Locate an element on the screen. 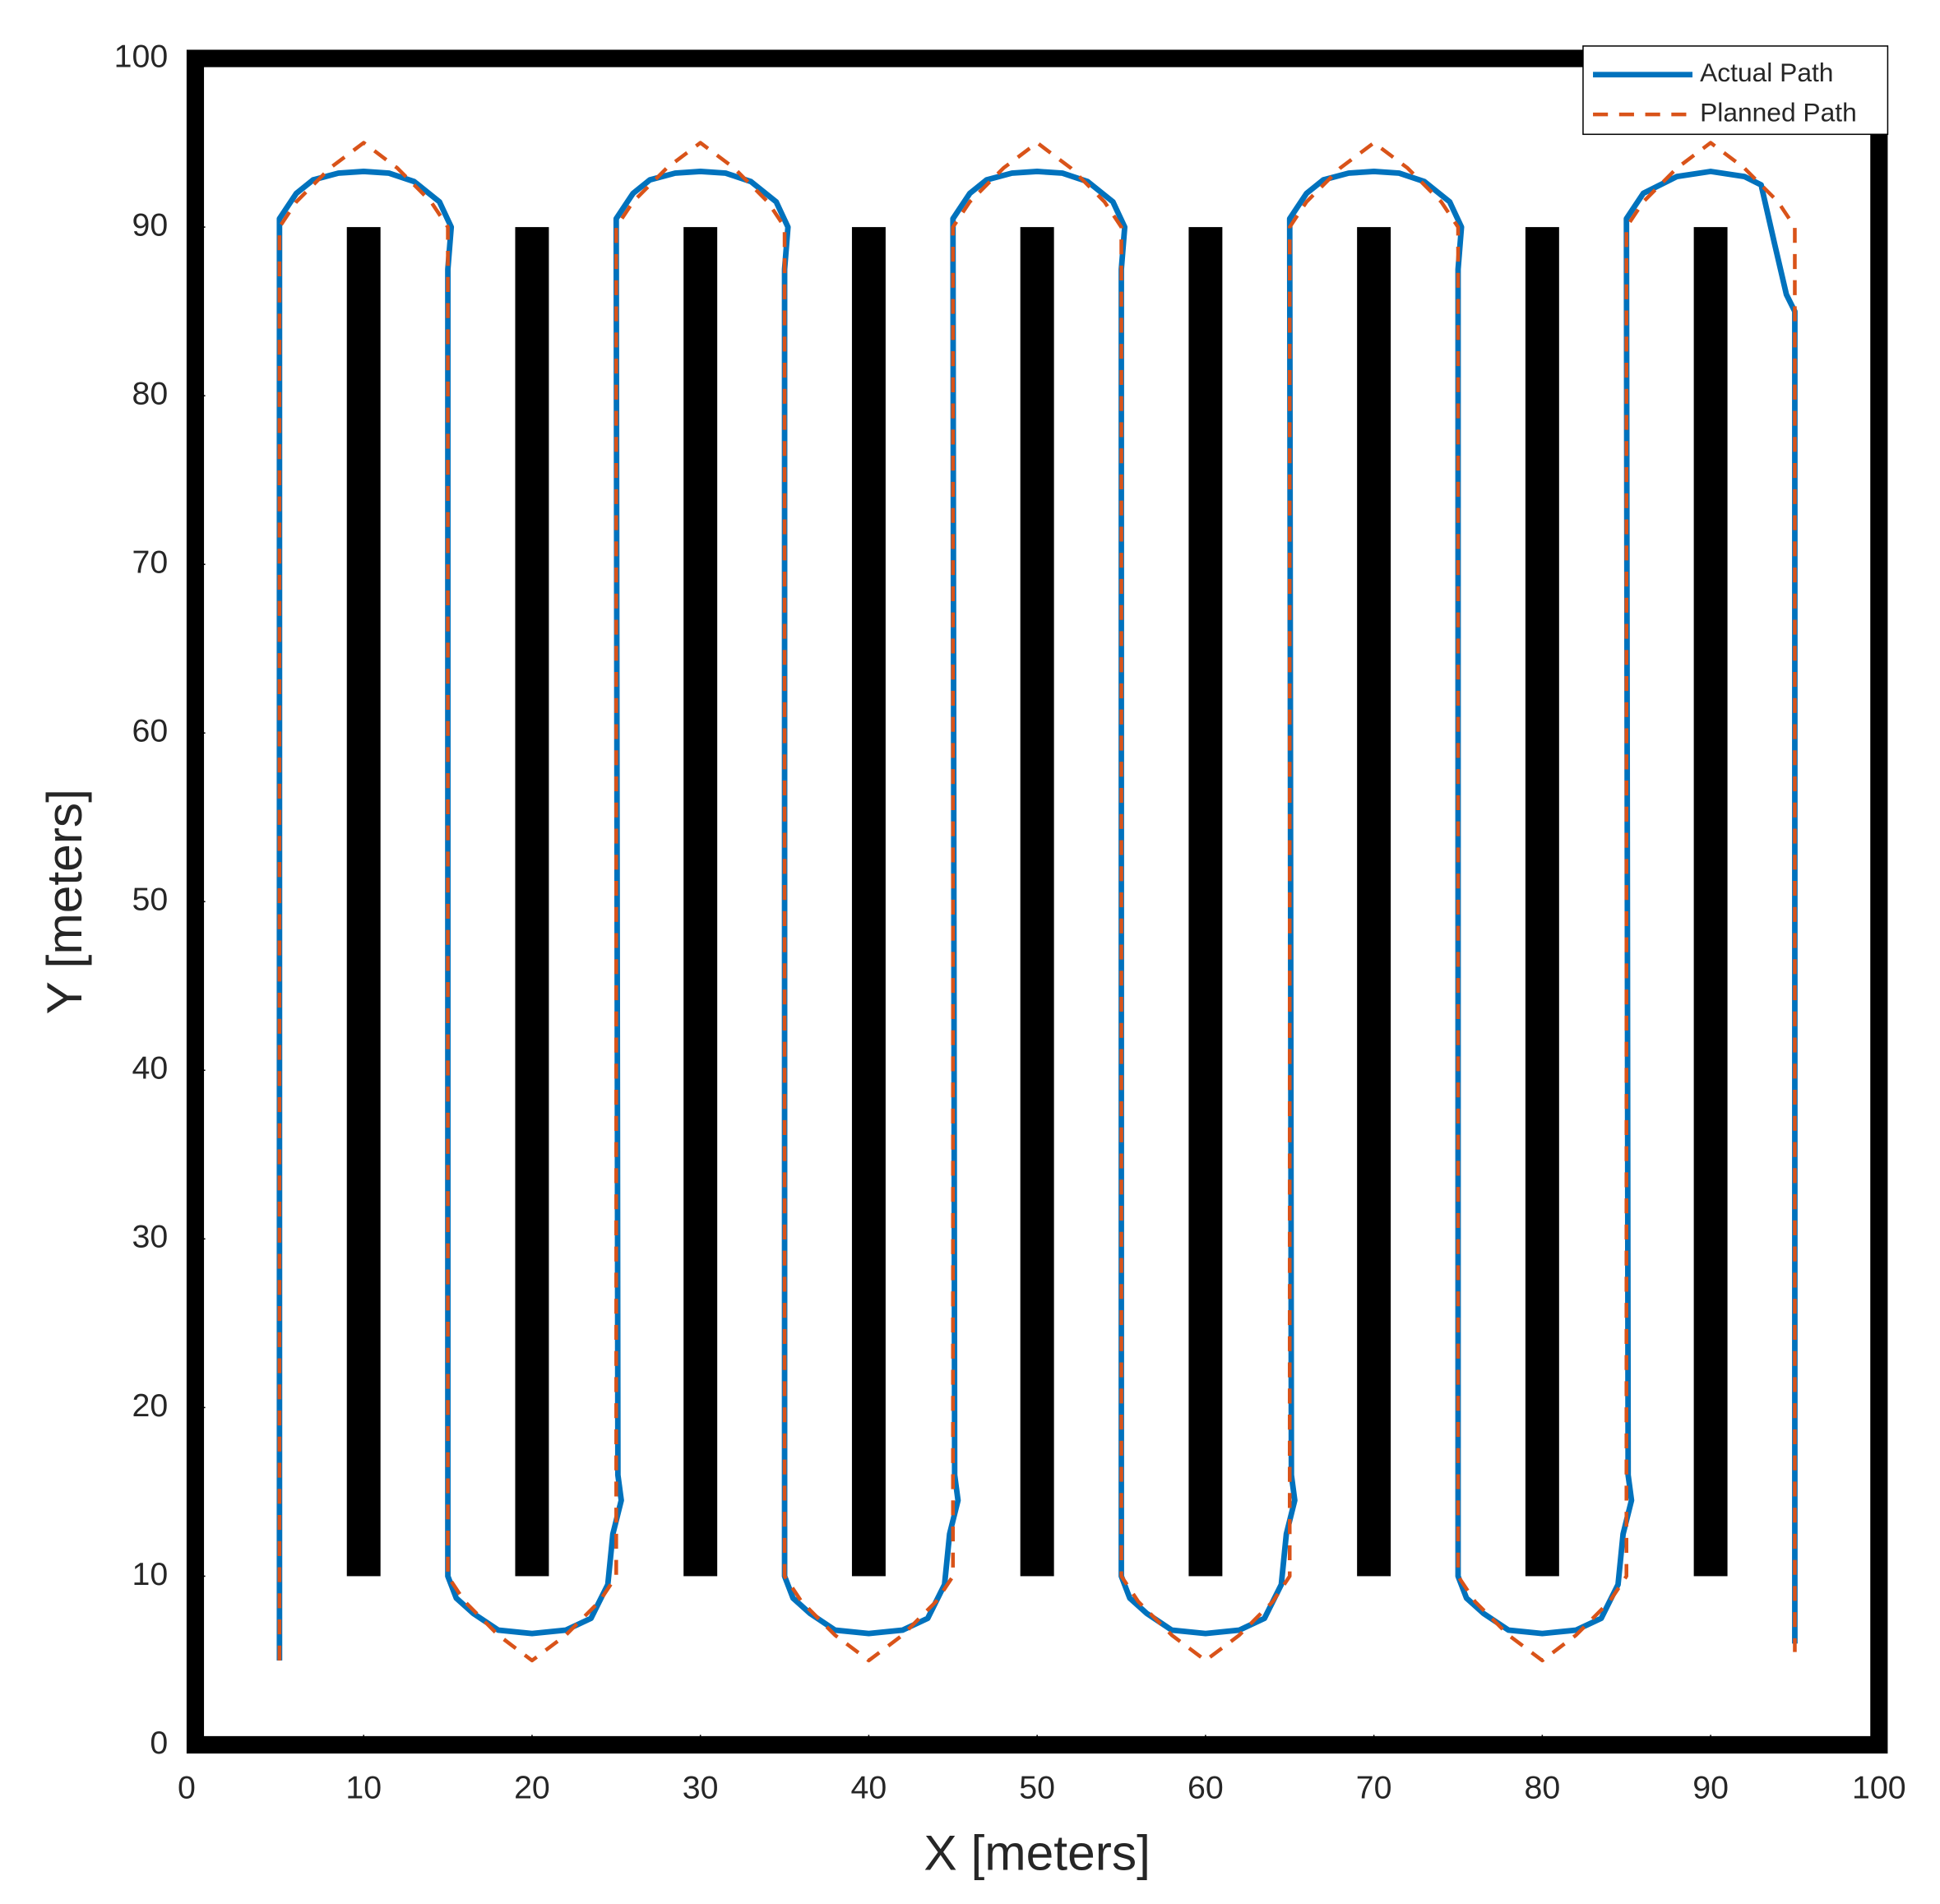  y-tick-label: 30 is located at coordinates (150, 1237).